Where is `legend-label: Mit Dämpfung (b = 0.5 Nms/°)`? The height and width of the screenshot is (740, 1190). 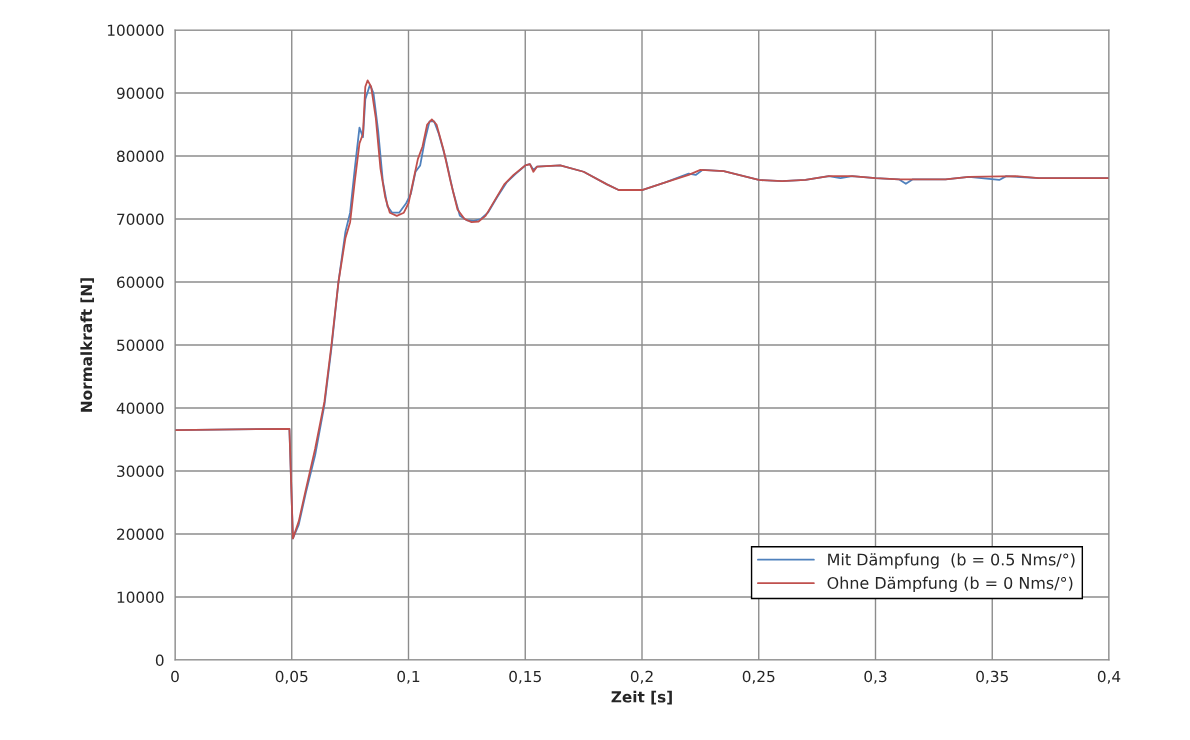
legend-label: Mit Dämpfung (b = 0.5 Nms/°) is located at coordinates (951, 561).